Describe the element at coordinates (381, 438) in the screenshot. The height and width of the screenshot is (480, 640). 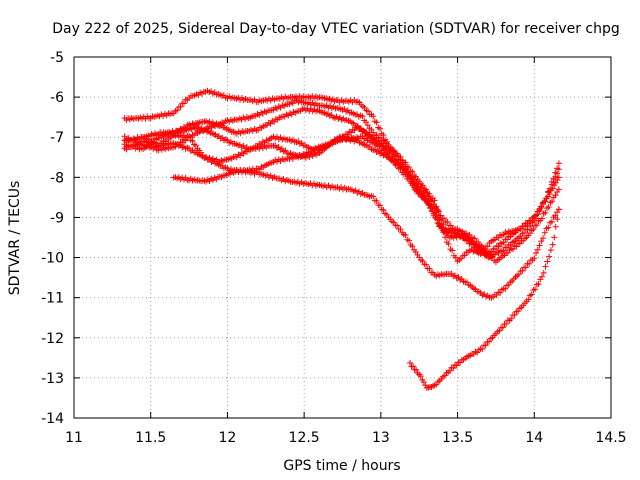
I see `x-tick-label: 13` at that location.